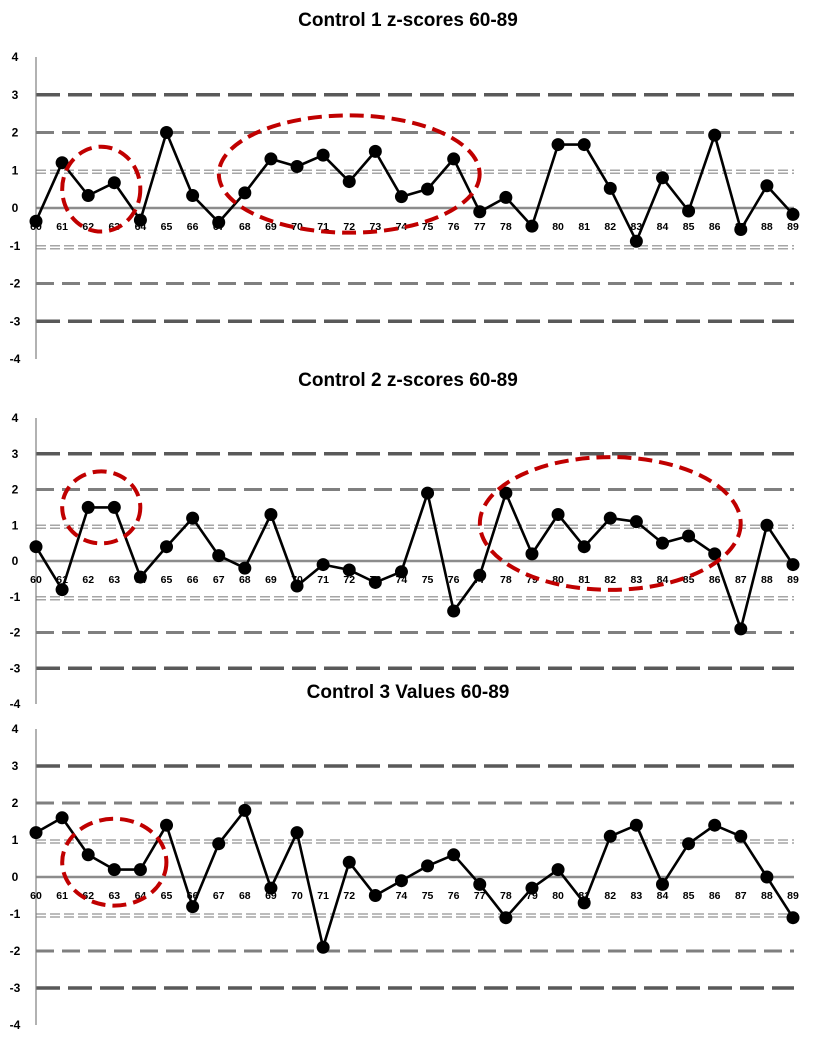 This screenshot has height=1056, width=816. Describe the element at coordinates (323, 580) in the screenshot. I see `x-tick-label: 71` at that location.